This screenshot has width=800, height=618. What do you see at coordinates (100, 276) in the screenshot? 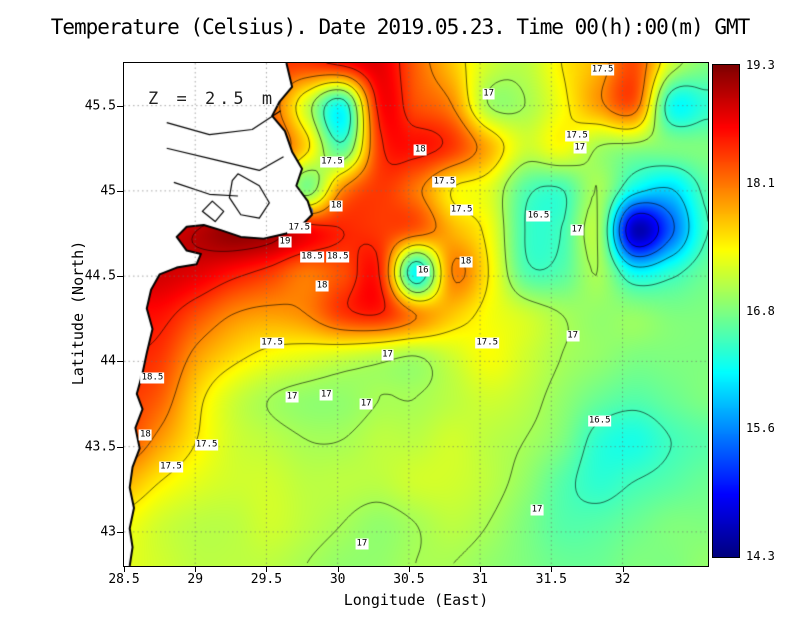
I see `y-tick-label: 44.5` at bounding box center [100, 276].